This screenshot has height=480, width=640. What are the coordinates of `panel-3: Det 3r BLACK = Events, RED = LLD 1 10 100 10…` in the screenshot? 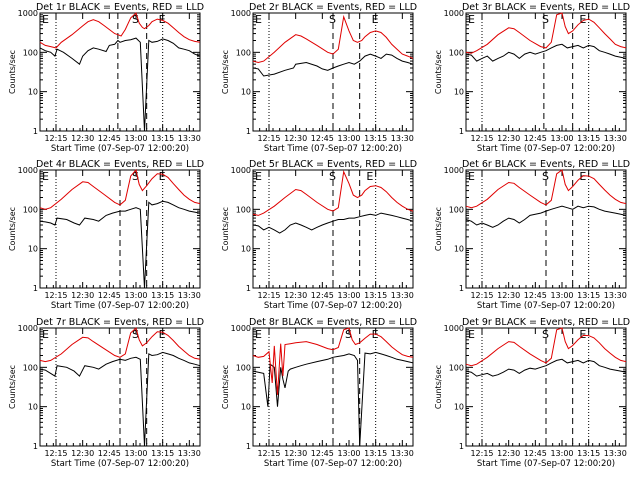 It's located at (532, 78).